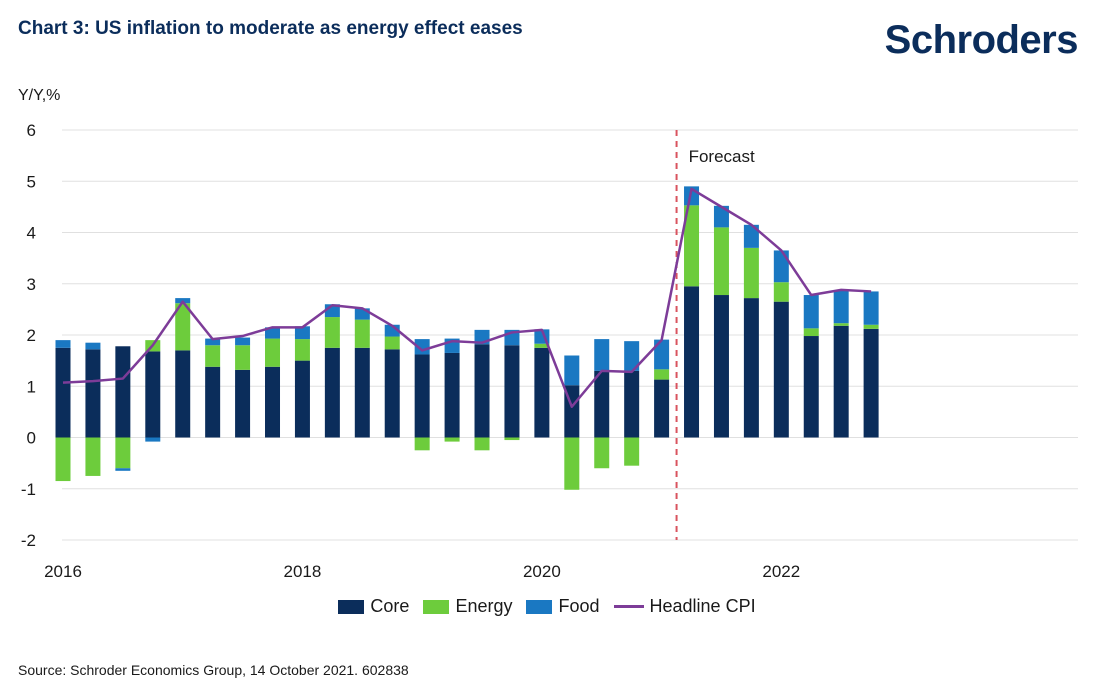  What do you see at coordinates (31, 233) in the screenshot?
I see `y-tick-label: 4` at bounding box center [31, 233].